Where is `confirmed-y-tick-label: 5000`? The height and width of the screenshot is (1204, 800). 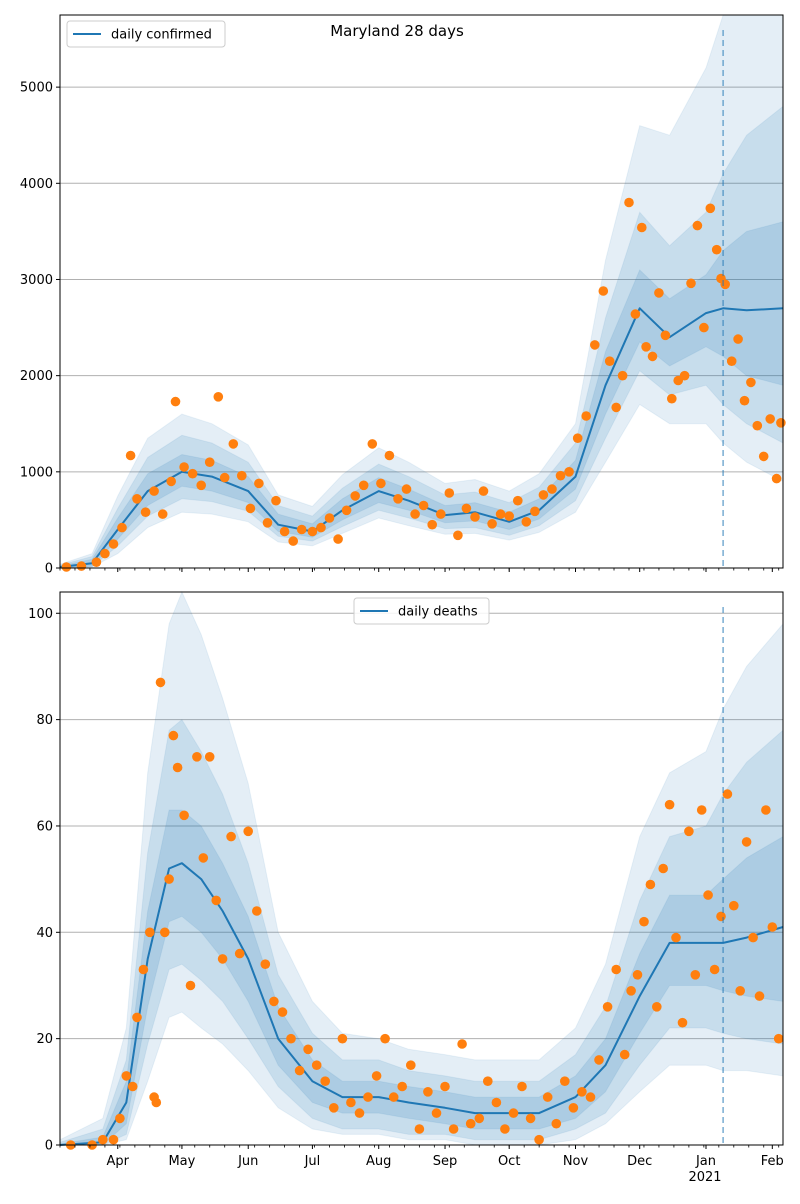
confirmed-y-tick-label: 5000 is located at coordinates (36, 88).